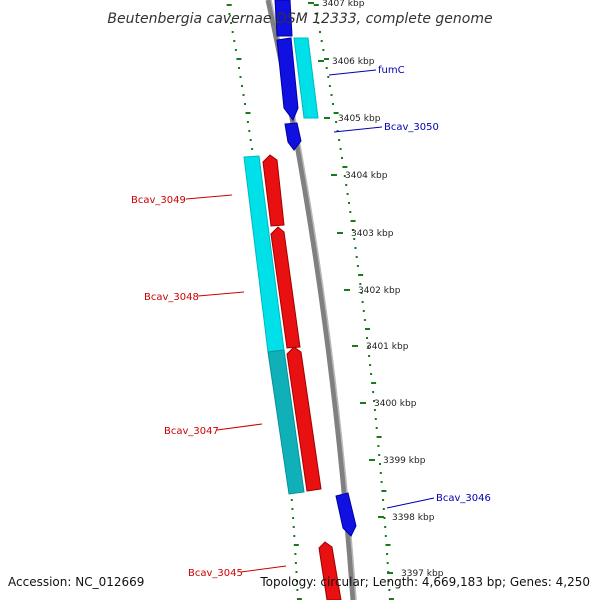  Describe the element at coordinates (387, 347) in the screenshot. I see `scale-tick-label: 3401 kbp` at that location.